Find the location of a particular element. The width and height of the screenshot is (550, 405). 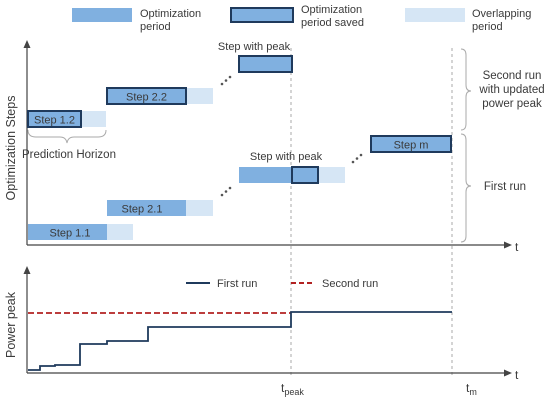

top-y-arrow is located at coordinates (27, 44).